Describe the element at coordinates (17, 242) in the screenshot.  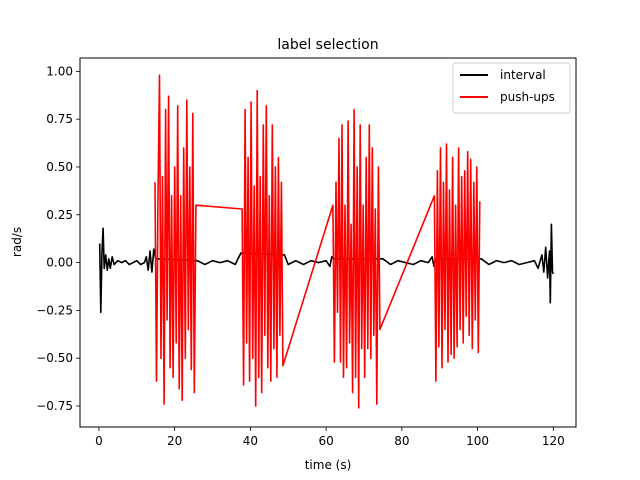
I see `y-axis-label: rad/s` at that location.